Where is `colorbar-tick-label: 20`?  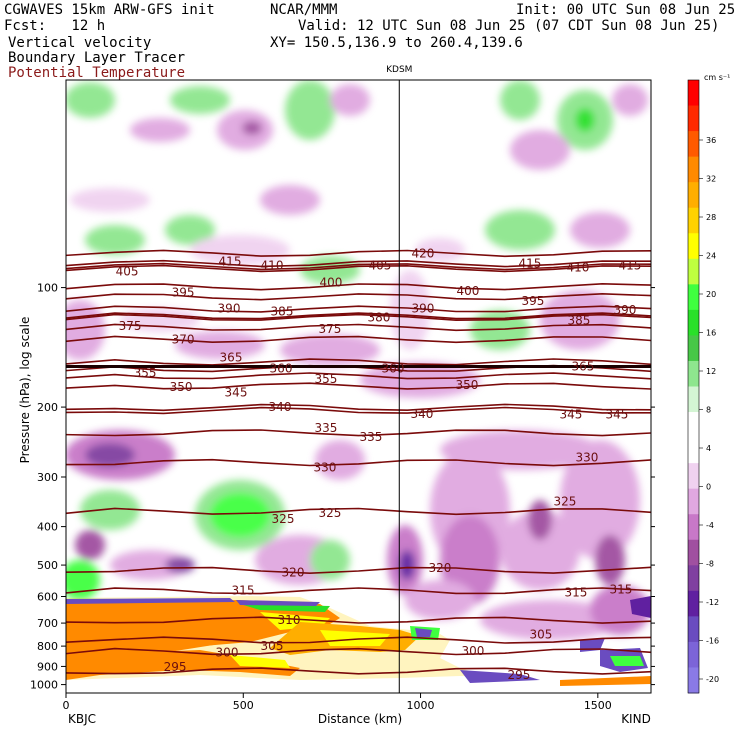 colorbar-tick-label: 20 is located at coordinates (711, 294).